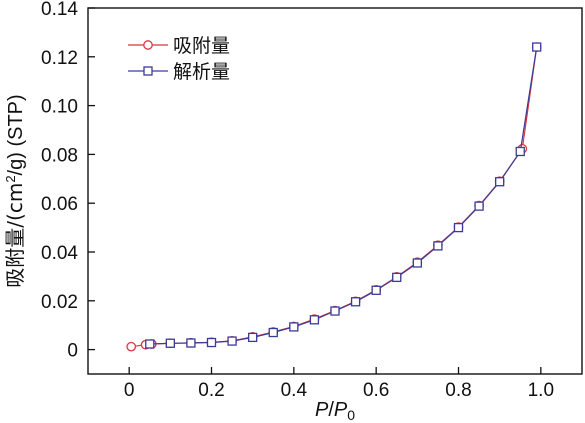  What do you see at coordinates (59, 155) in the screenshot?
I see `y-tick-label: 0.08` at bounding box center [59, 155].